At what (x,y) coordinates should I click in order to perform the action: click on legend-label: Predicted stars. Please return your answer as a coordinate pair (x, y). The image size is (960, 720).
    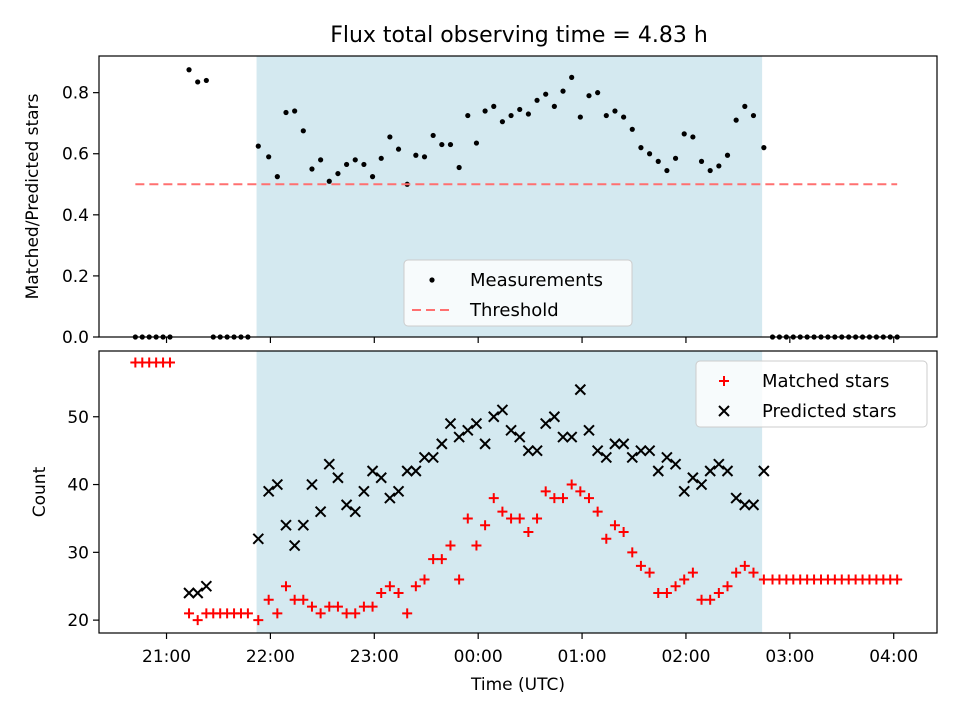
    Looking at the image, I should click on (829, 411).